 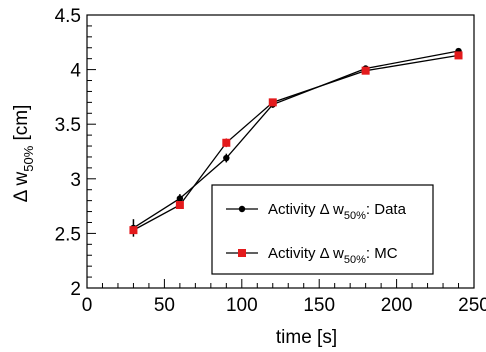 What do you see at coordinates (75, 71) in the screenshot?
I see `y-tick-label: 4` at bounding box center [75, 71].